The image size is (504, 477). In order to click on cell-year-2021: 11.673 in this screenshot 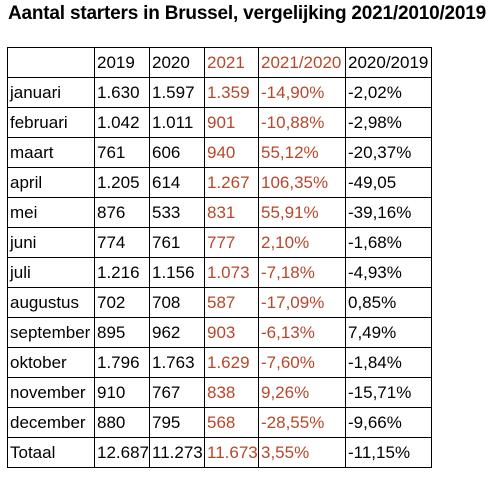, I will do `click(231, 452)`.